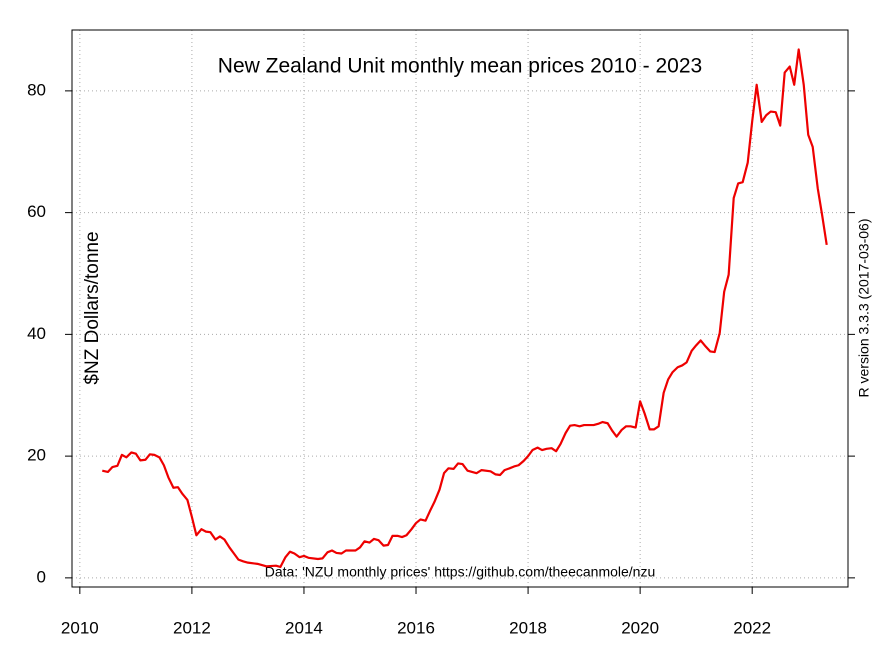  What do you see at coordinates (640, 627) in the screenshot?
I see `x-tick-label: 2020` at bounding box center [640, 627].